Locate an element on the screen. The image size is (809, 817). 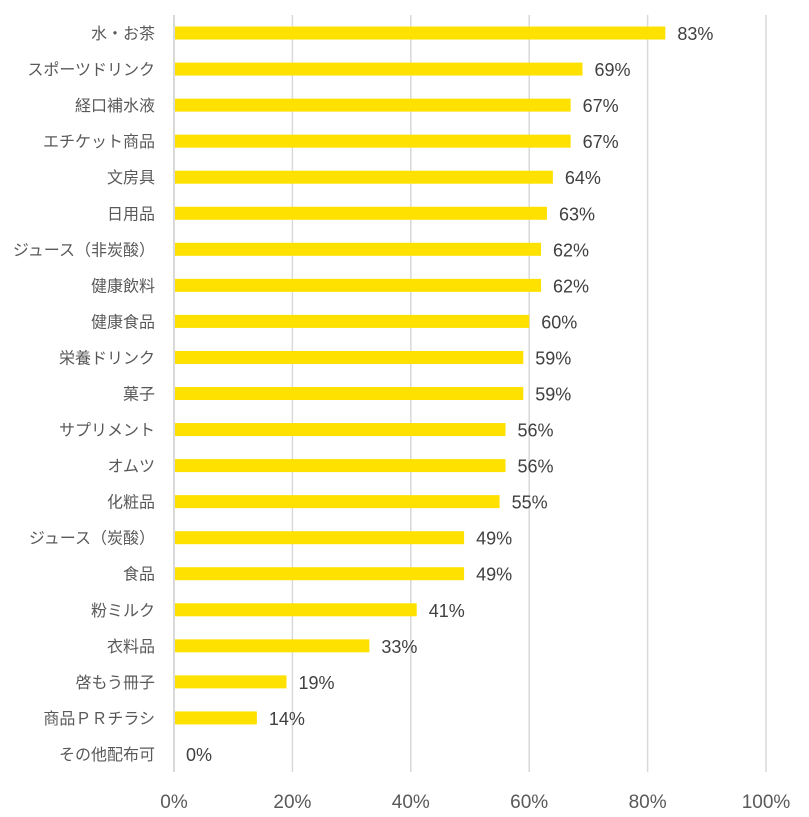
category-label: 化粧品 is located at coordinates (131, 503).